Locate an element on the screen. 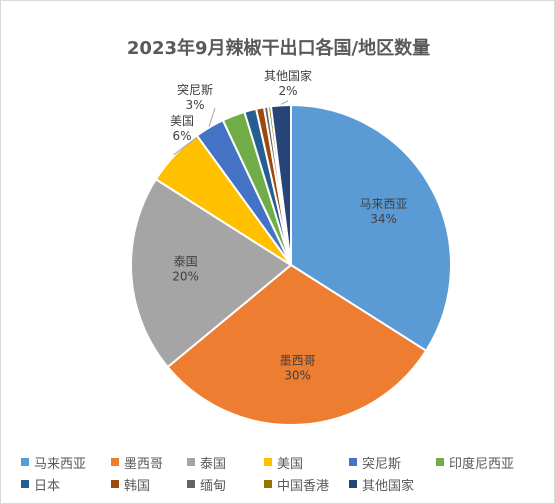 The height and width of the screenshot is (504, 555). legend-item: 美国 is located at coordinates (284, 462).